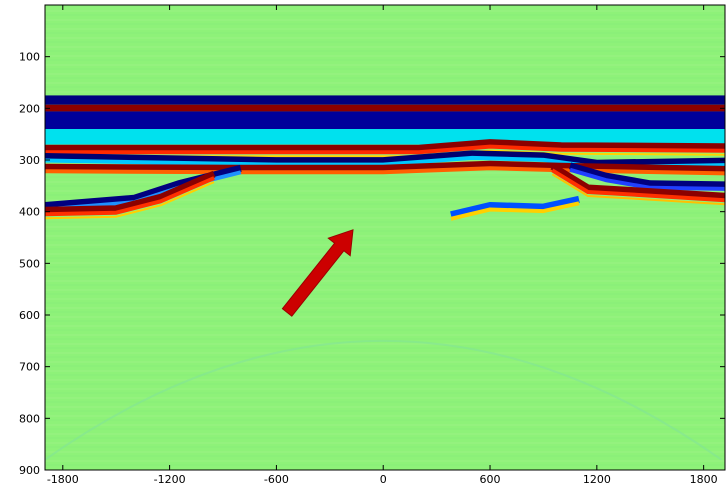  What do you see at coordinates (29, 212) in the screenshot?
I see `y-tick-label: 400` at bounding box center [29, 212].